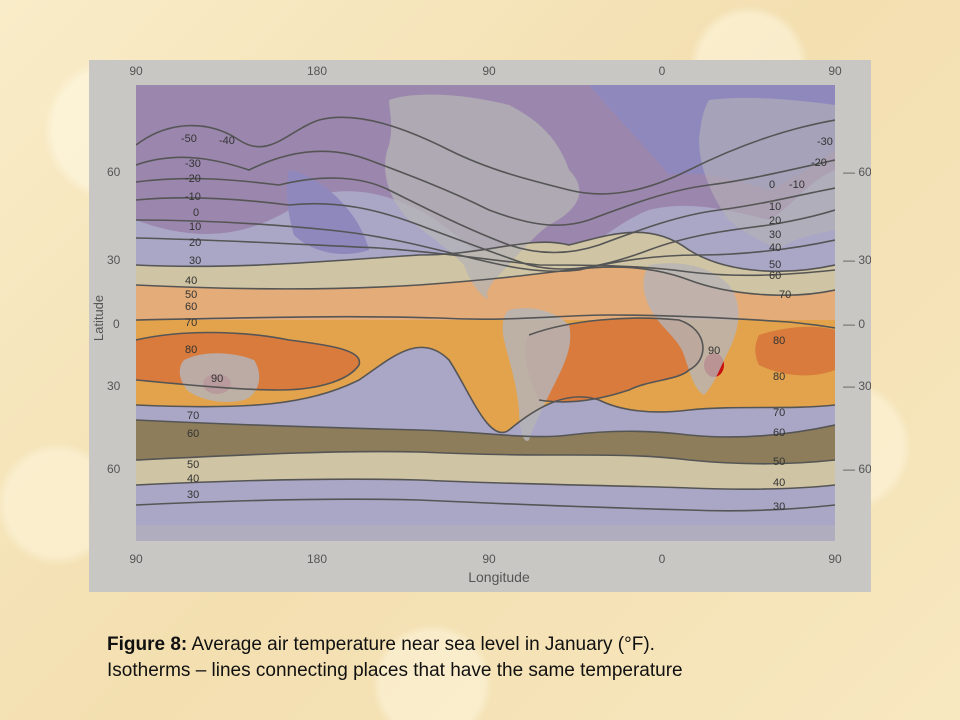 The image size is (960, 720). What do you see at coordinates (857, 469) in the screenshot?
I see `right-tick: — 60` at bounding box center [857, 469].